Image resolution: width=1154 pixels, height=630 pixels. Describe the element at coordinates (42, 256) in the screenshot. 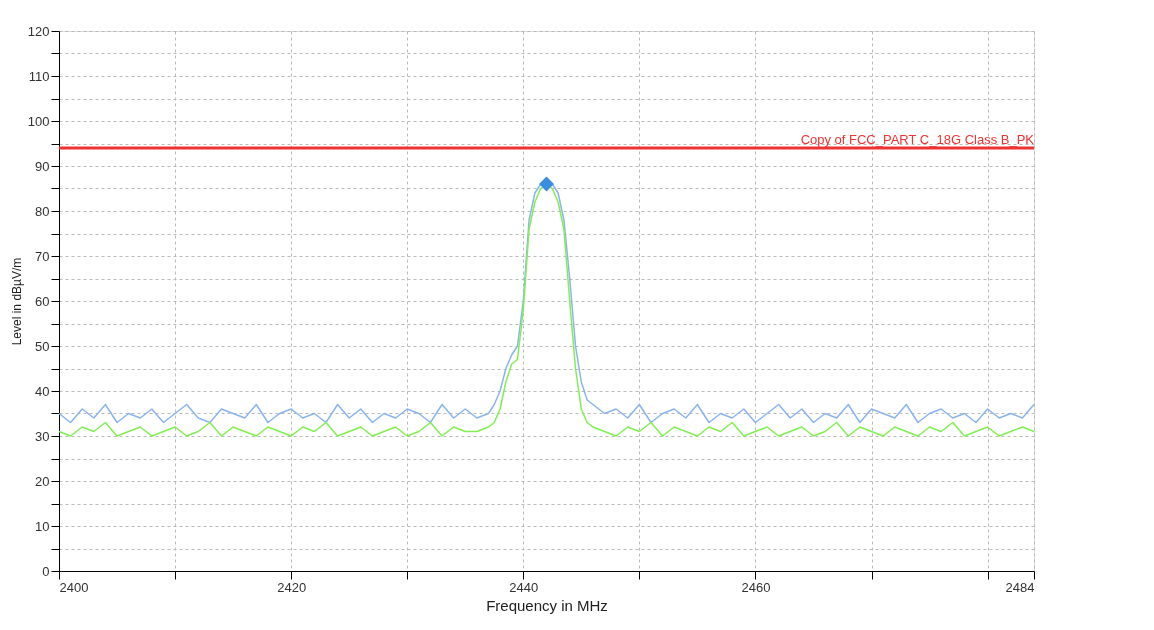

I see `y-tick-label: 70` at that location.